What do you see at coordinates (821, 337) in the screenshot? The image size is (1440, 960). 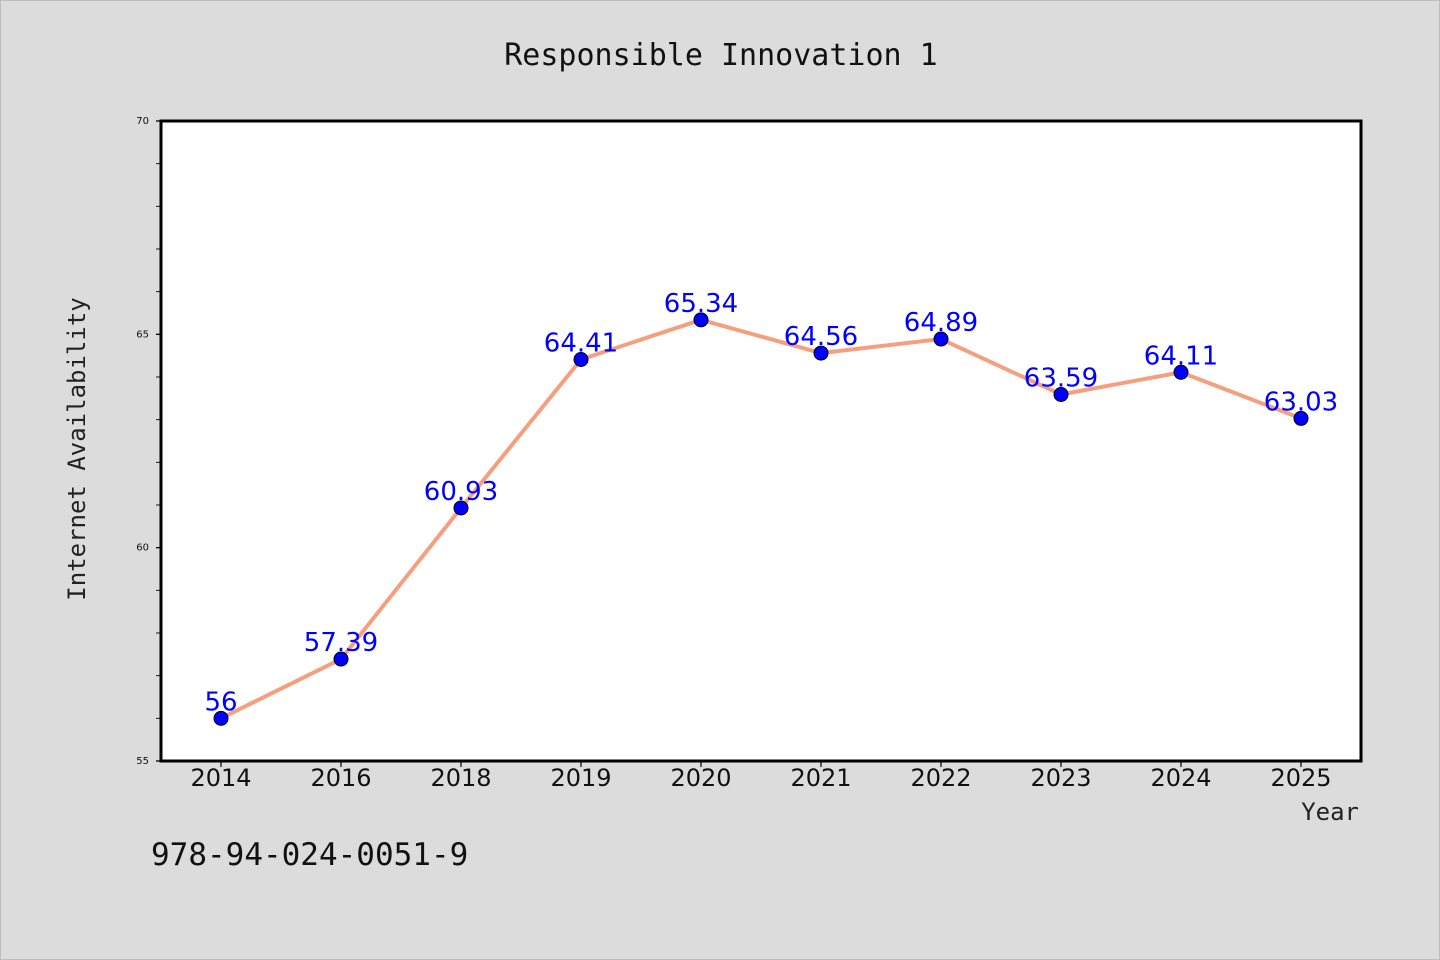 I see `data-label: 64.56` at bounding box center [821, 337].